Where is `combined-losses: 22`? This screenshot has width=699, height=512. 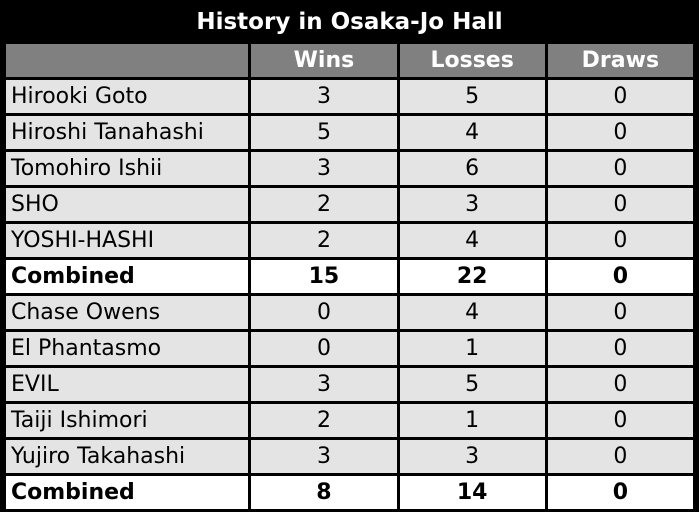
combined-losses: 22 is located at coordinates (472, 276).